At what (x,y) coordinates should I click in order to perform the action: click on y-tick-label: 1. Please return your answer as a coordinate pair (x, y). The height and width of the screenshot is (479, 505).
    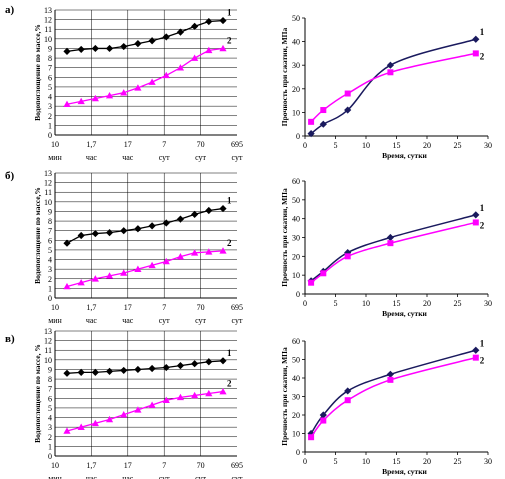
    Looking at the image, I should click on (50, 288).